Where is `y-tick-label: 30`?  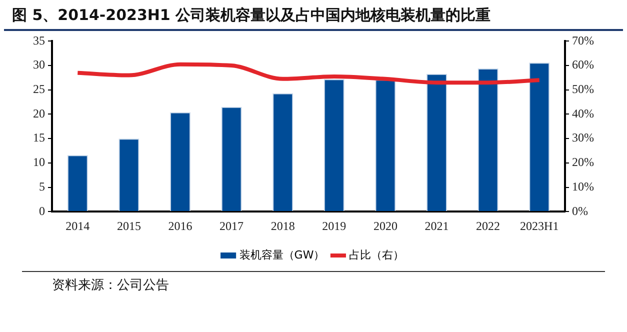
y-tick-label: 30 is located at coordinates (39, 65).